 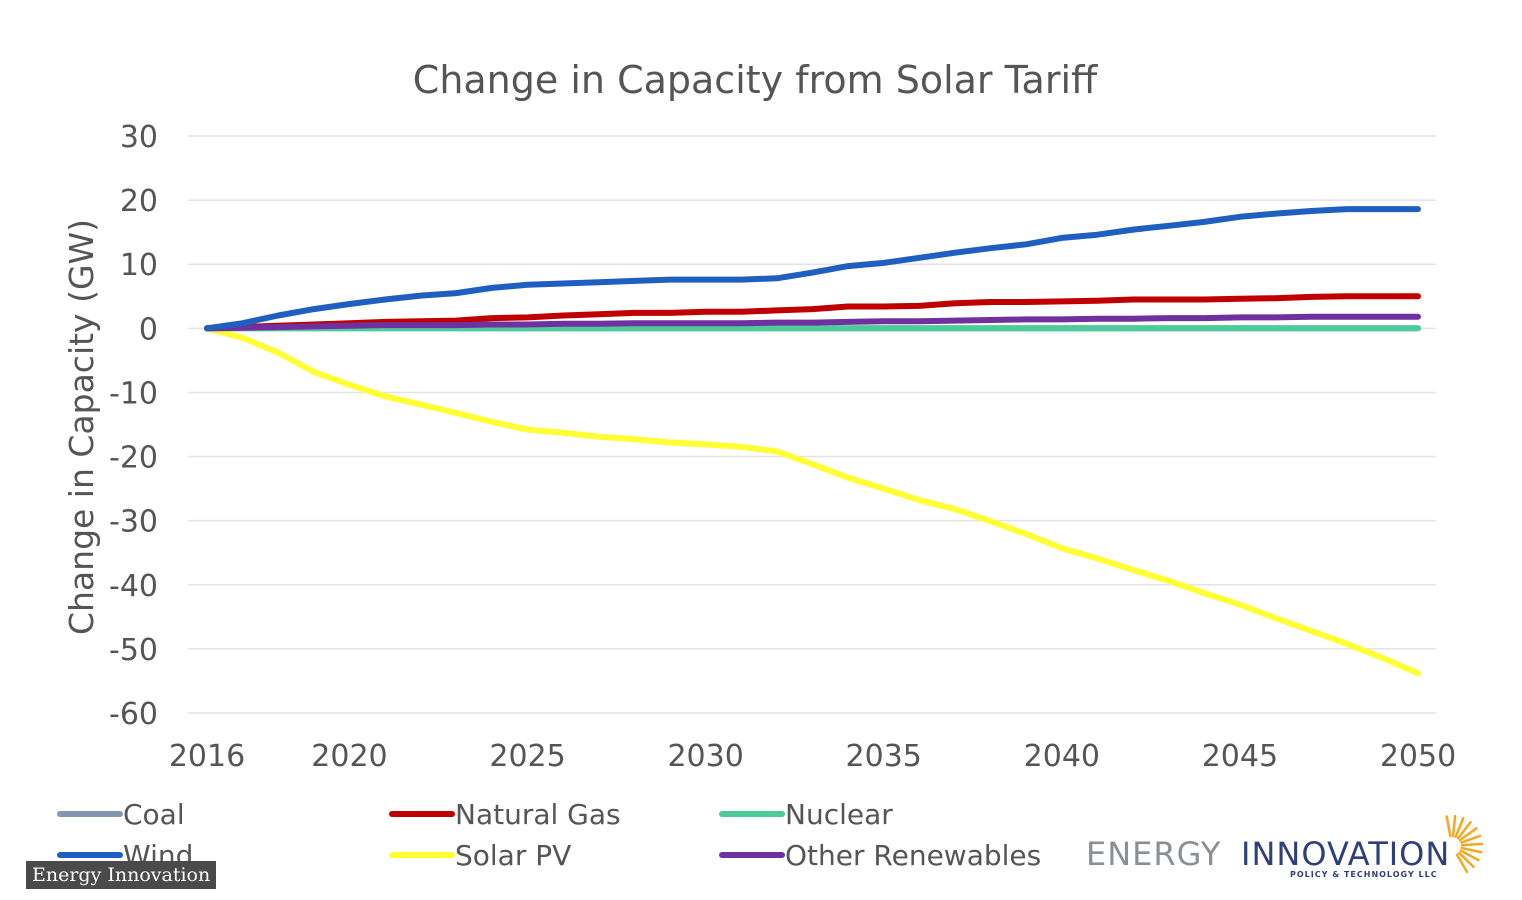 I want to click on y-tick-label: 0, so click(x=148, y=329).